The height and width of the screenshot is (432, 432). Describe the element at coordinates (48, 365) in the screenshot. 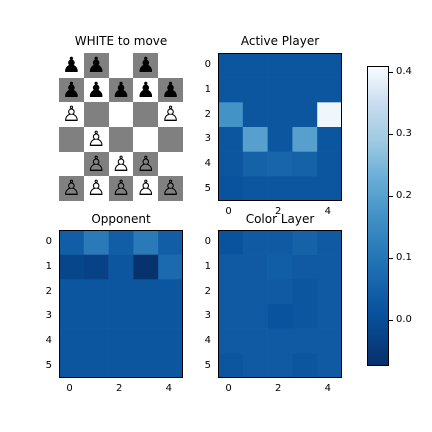

I see `y-tick-label: 5` at that location.